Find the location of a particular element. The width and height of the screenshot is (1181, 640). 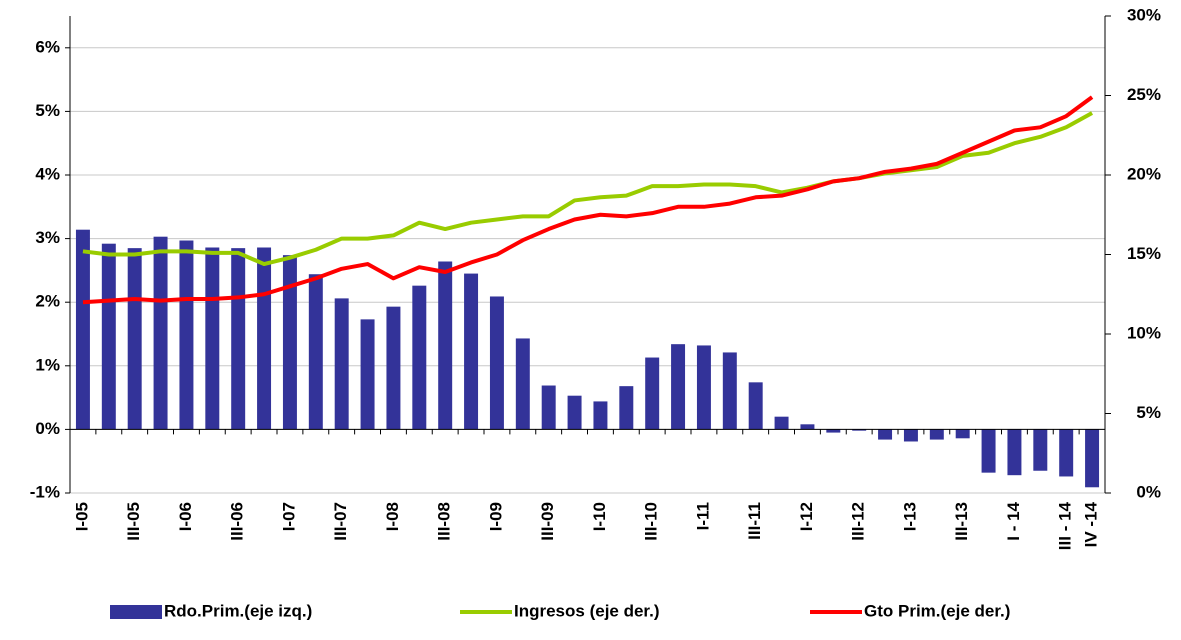

x-tick-label: I-13 is located at coordinates (909, 516).